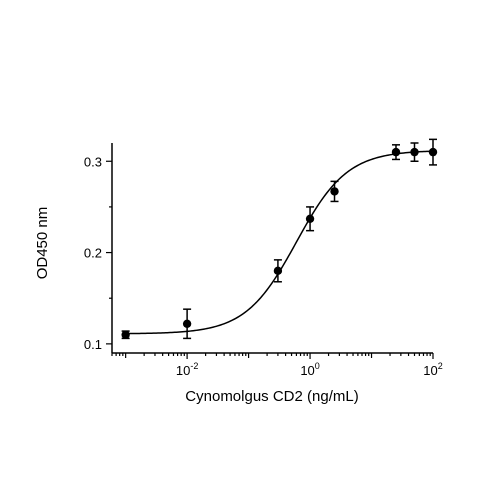  Describe the element at coordinates (187, 369) in the screenshot. I see `x-tick-label: 10⁻²` at that location.